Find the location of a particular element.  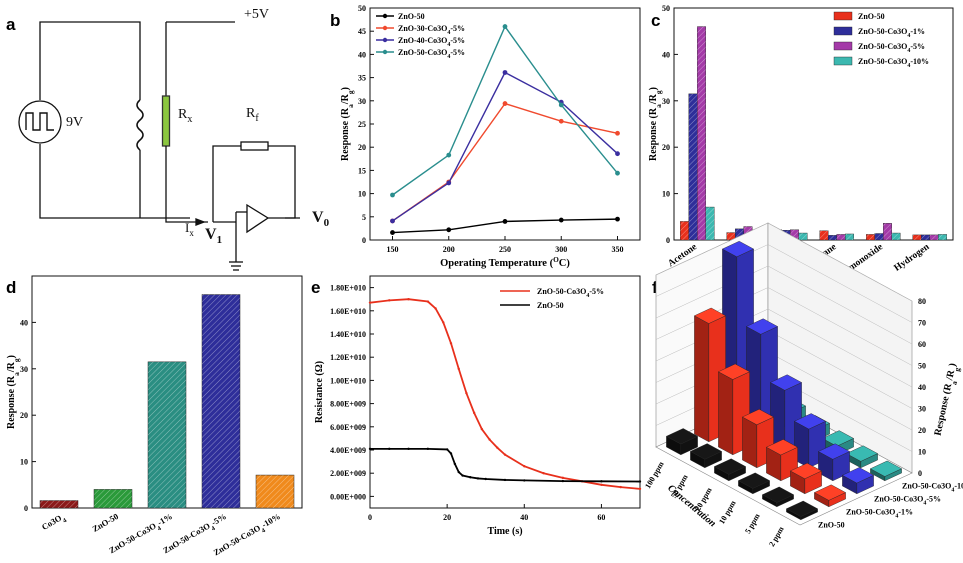

y-tick-label: 40 is located at coordinates (362, 54).